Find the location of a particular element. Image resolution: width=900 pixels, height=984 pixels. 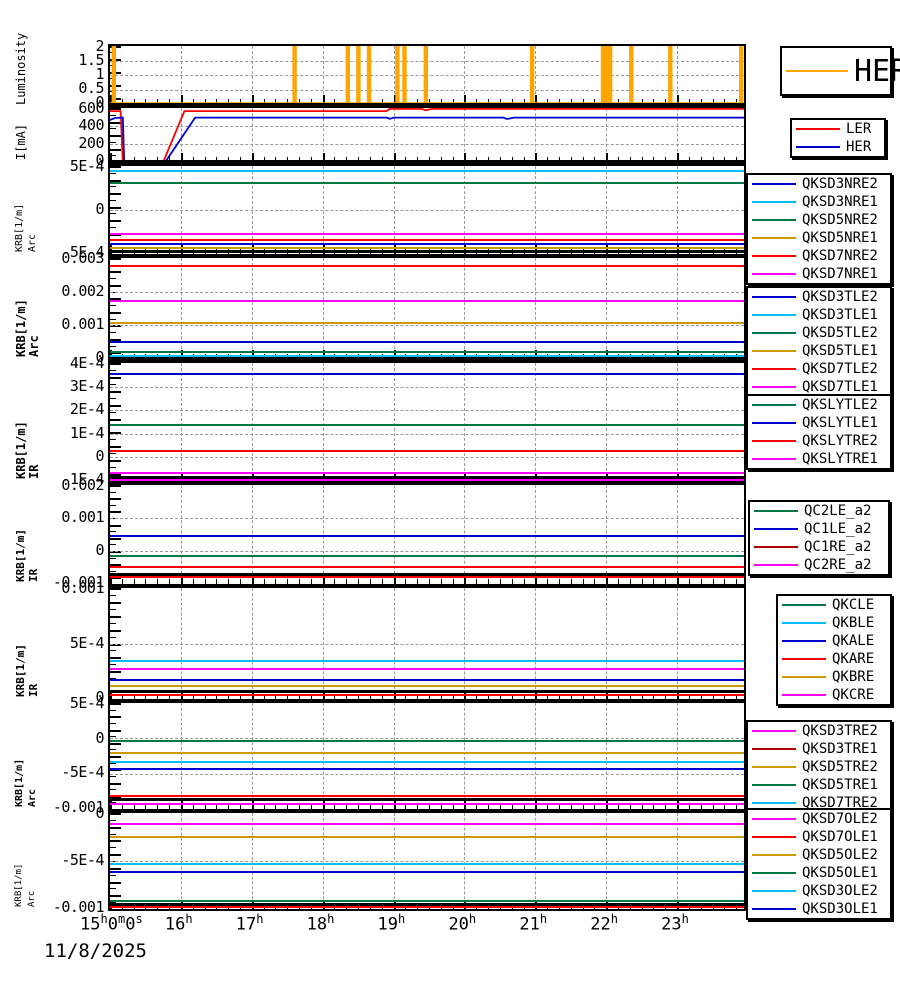

panel-beam-current is located at coordinates (427, 135).